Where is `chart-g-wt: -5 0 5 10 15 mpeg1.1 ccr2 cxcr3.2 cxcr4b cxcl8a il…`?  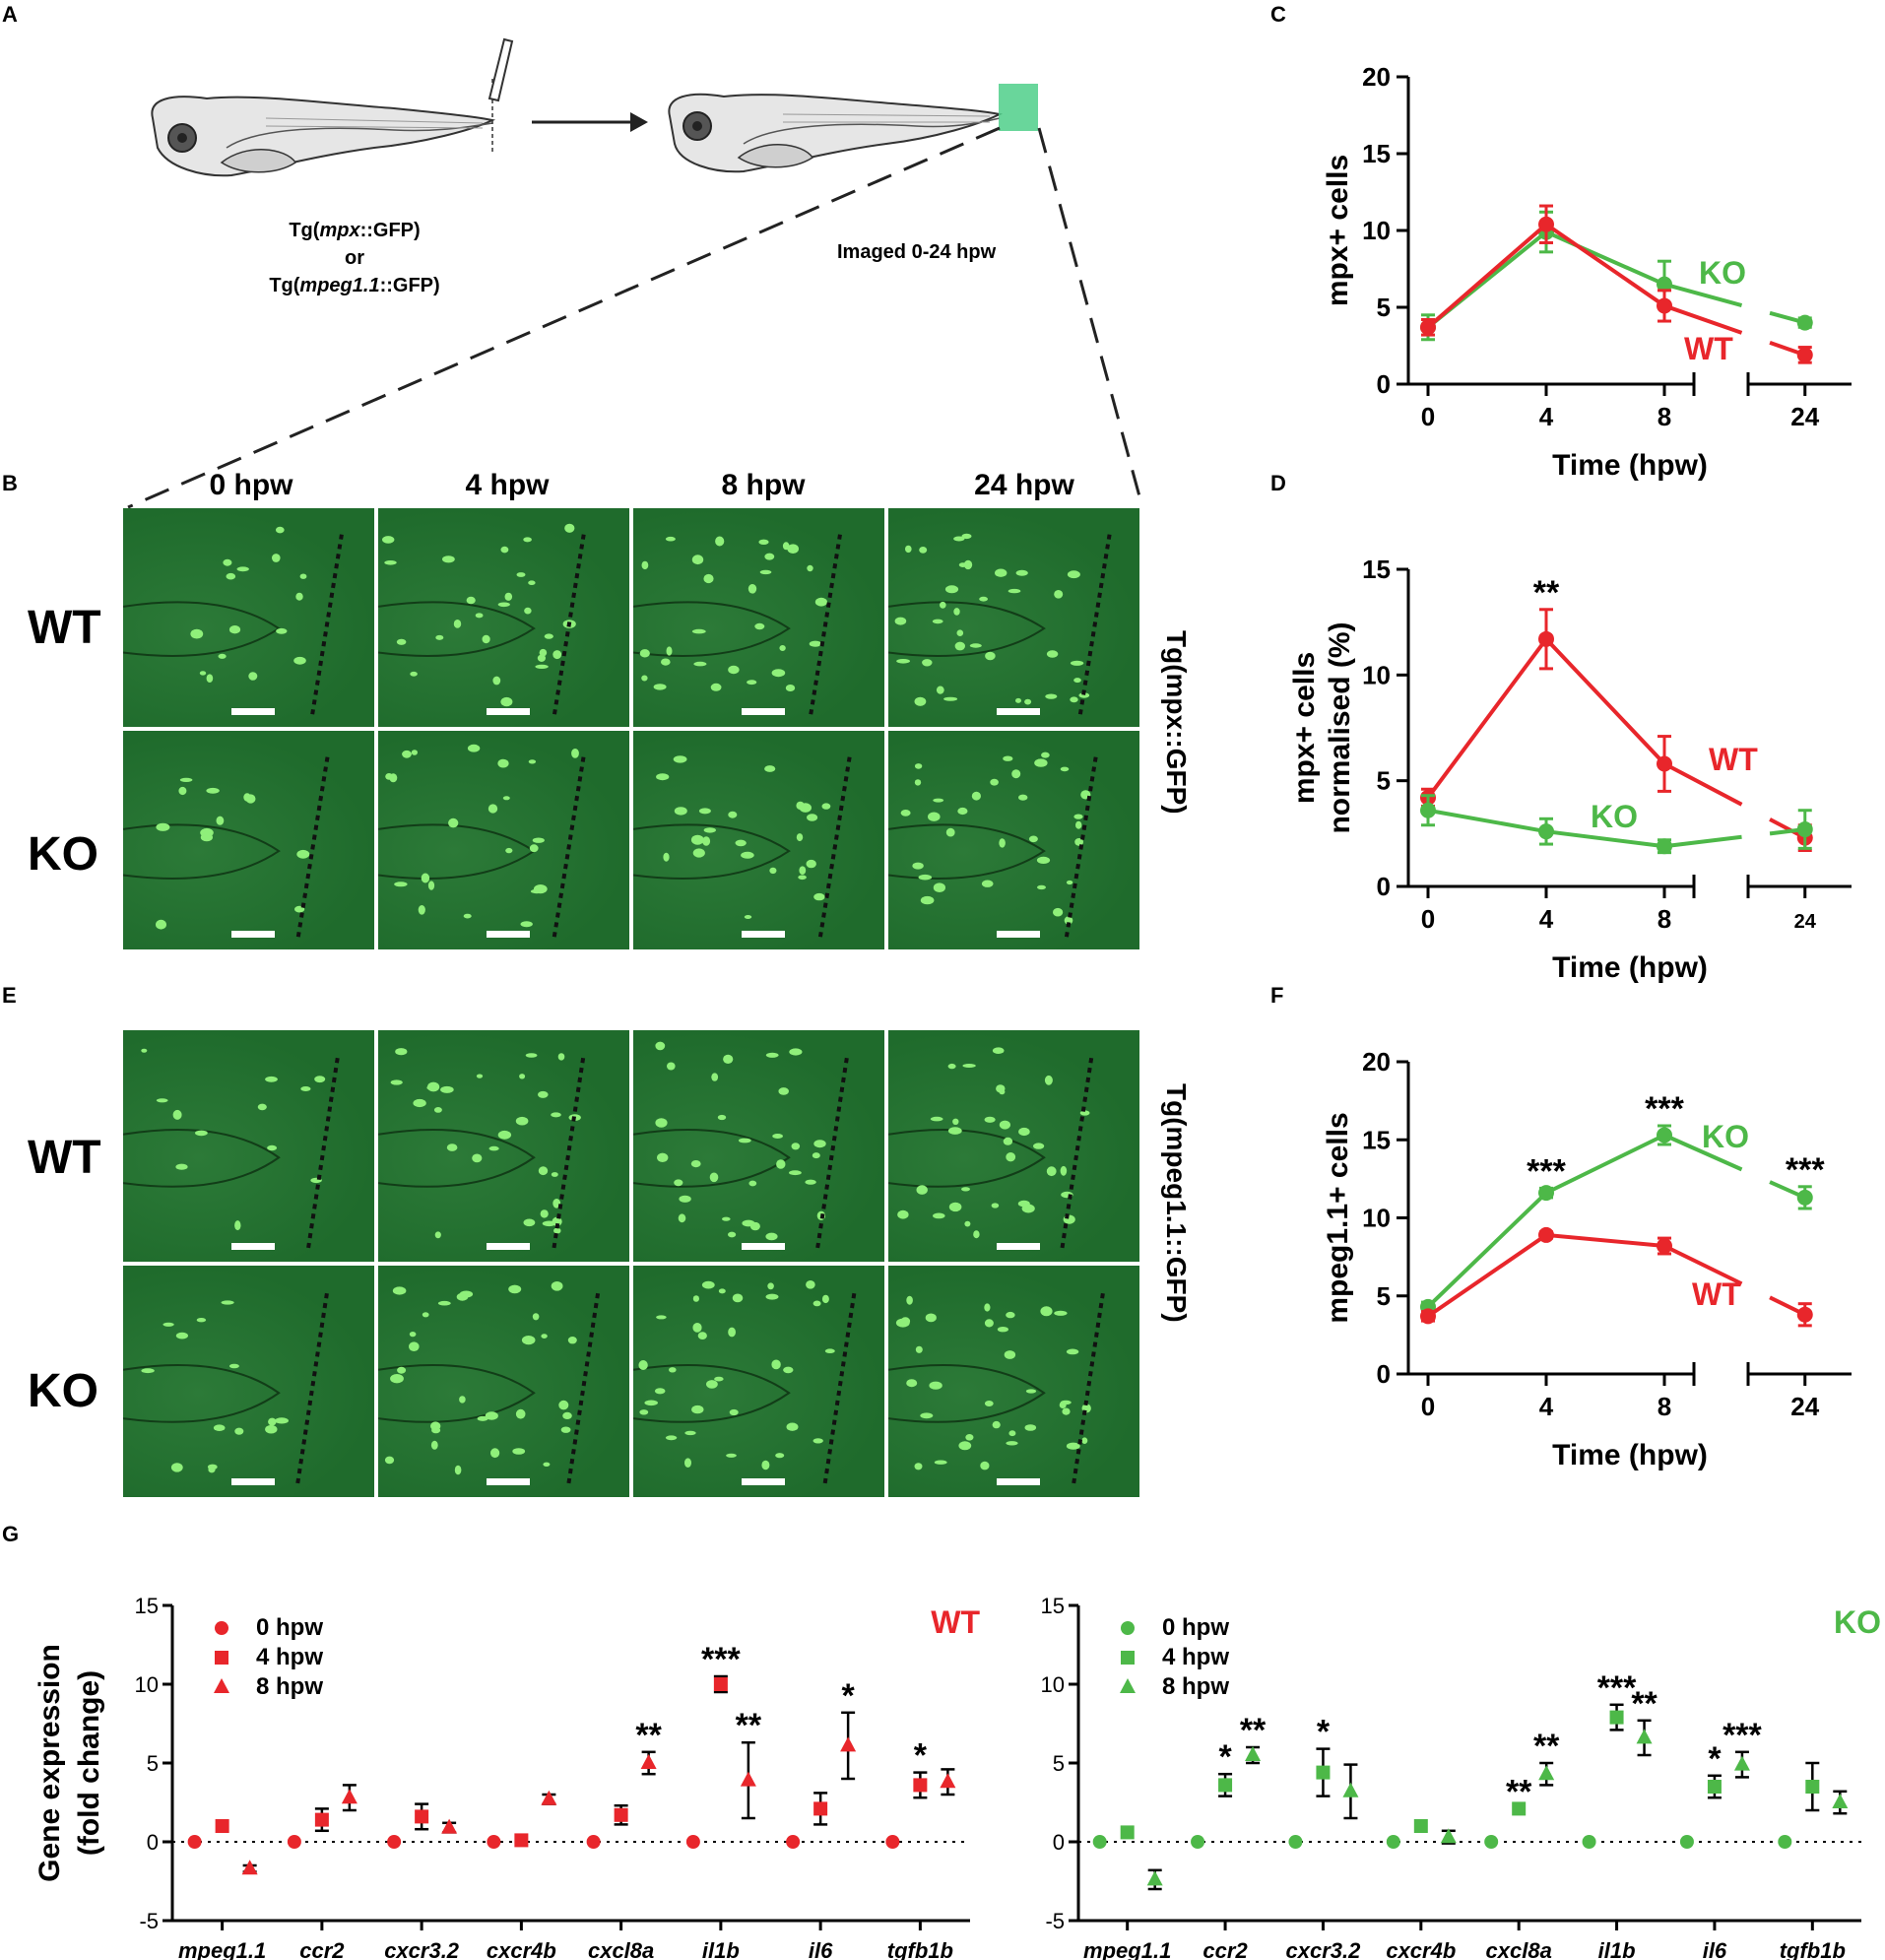
chart-g-wt: -5 0 5 10 15 mpeg1.1 ccr2 cxcr3.2 cxcr4b cxcl8a il… is located at coordinates (506, 1777).